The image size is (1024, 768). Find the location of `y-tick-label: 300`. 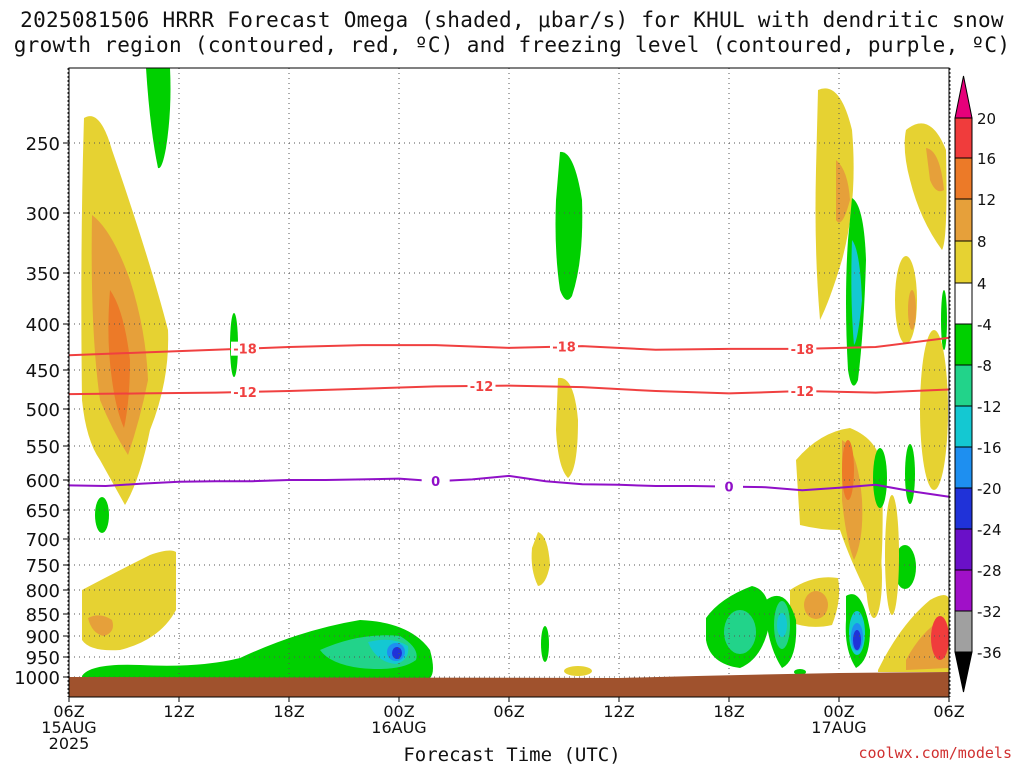

y-tick-label: 300 is located at coordinates (43, 214).